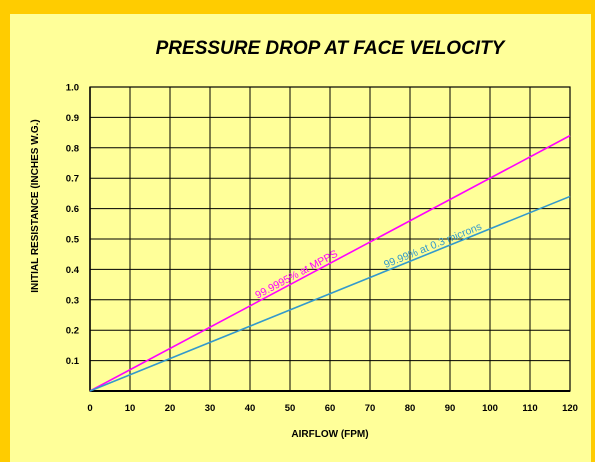 The width and height of the screenshot is (595, 462). Describe the element at coordinates (529, 408) in the screenshot. I see `x-tick-label: 110` at that location.